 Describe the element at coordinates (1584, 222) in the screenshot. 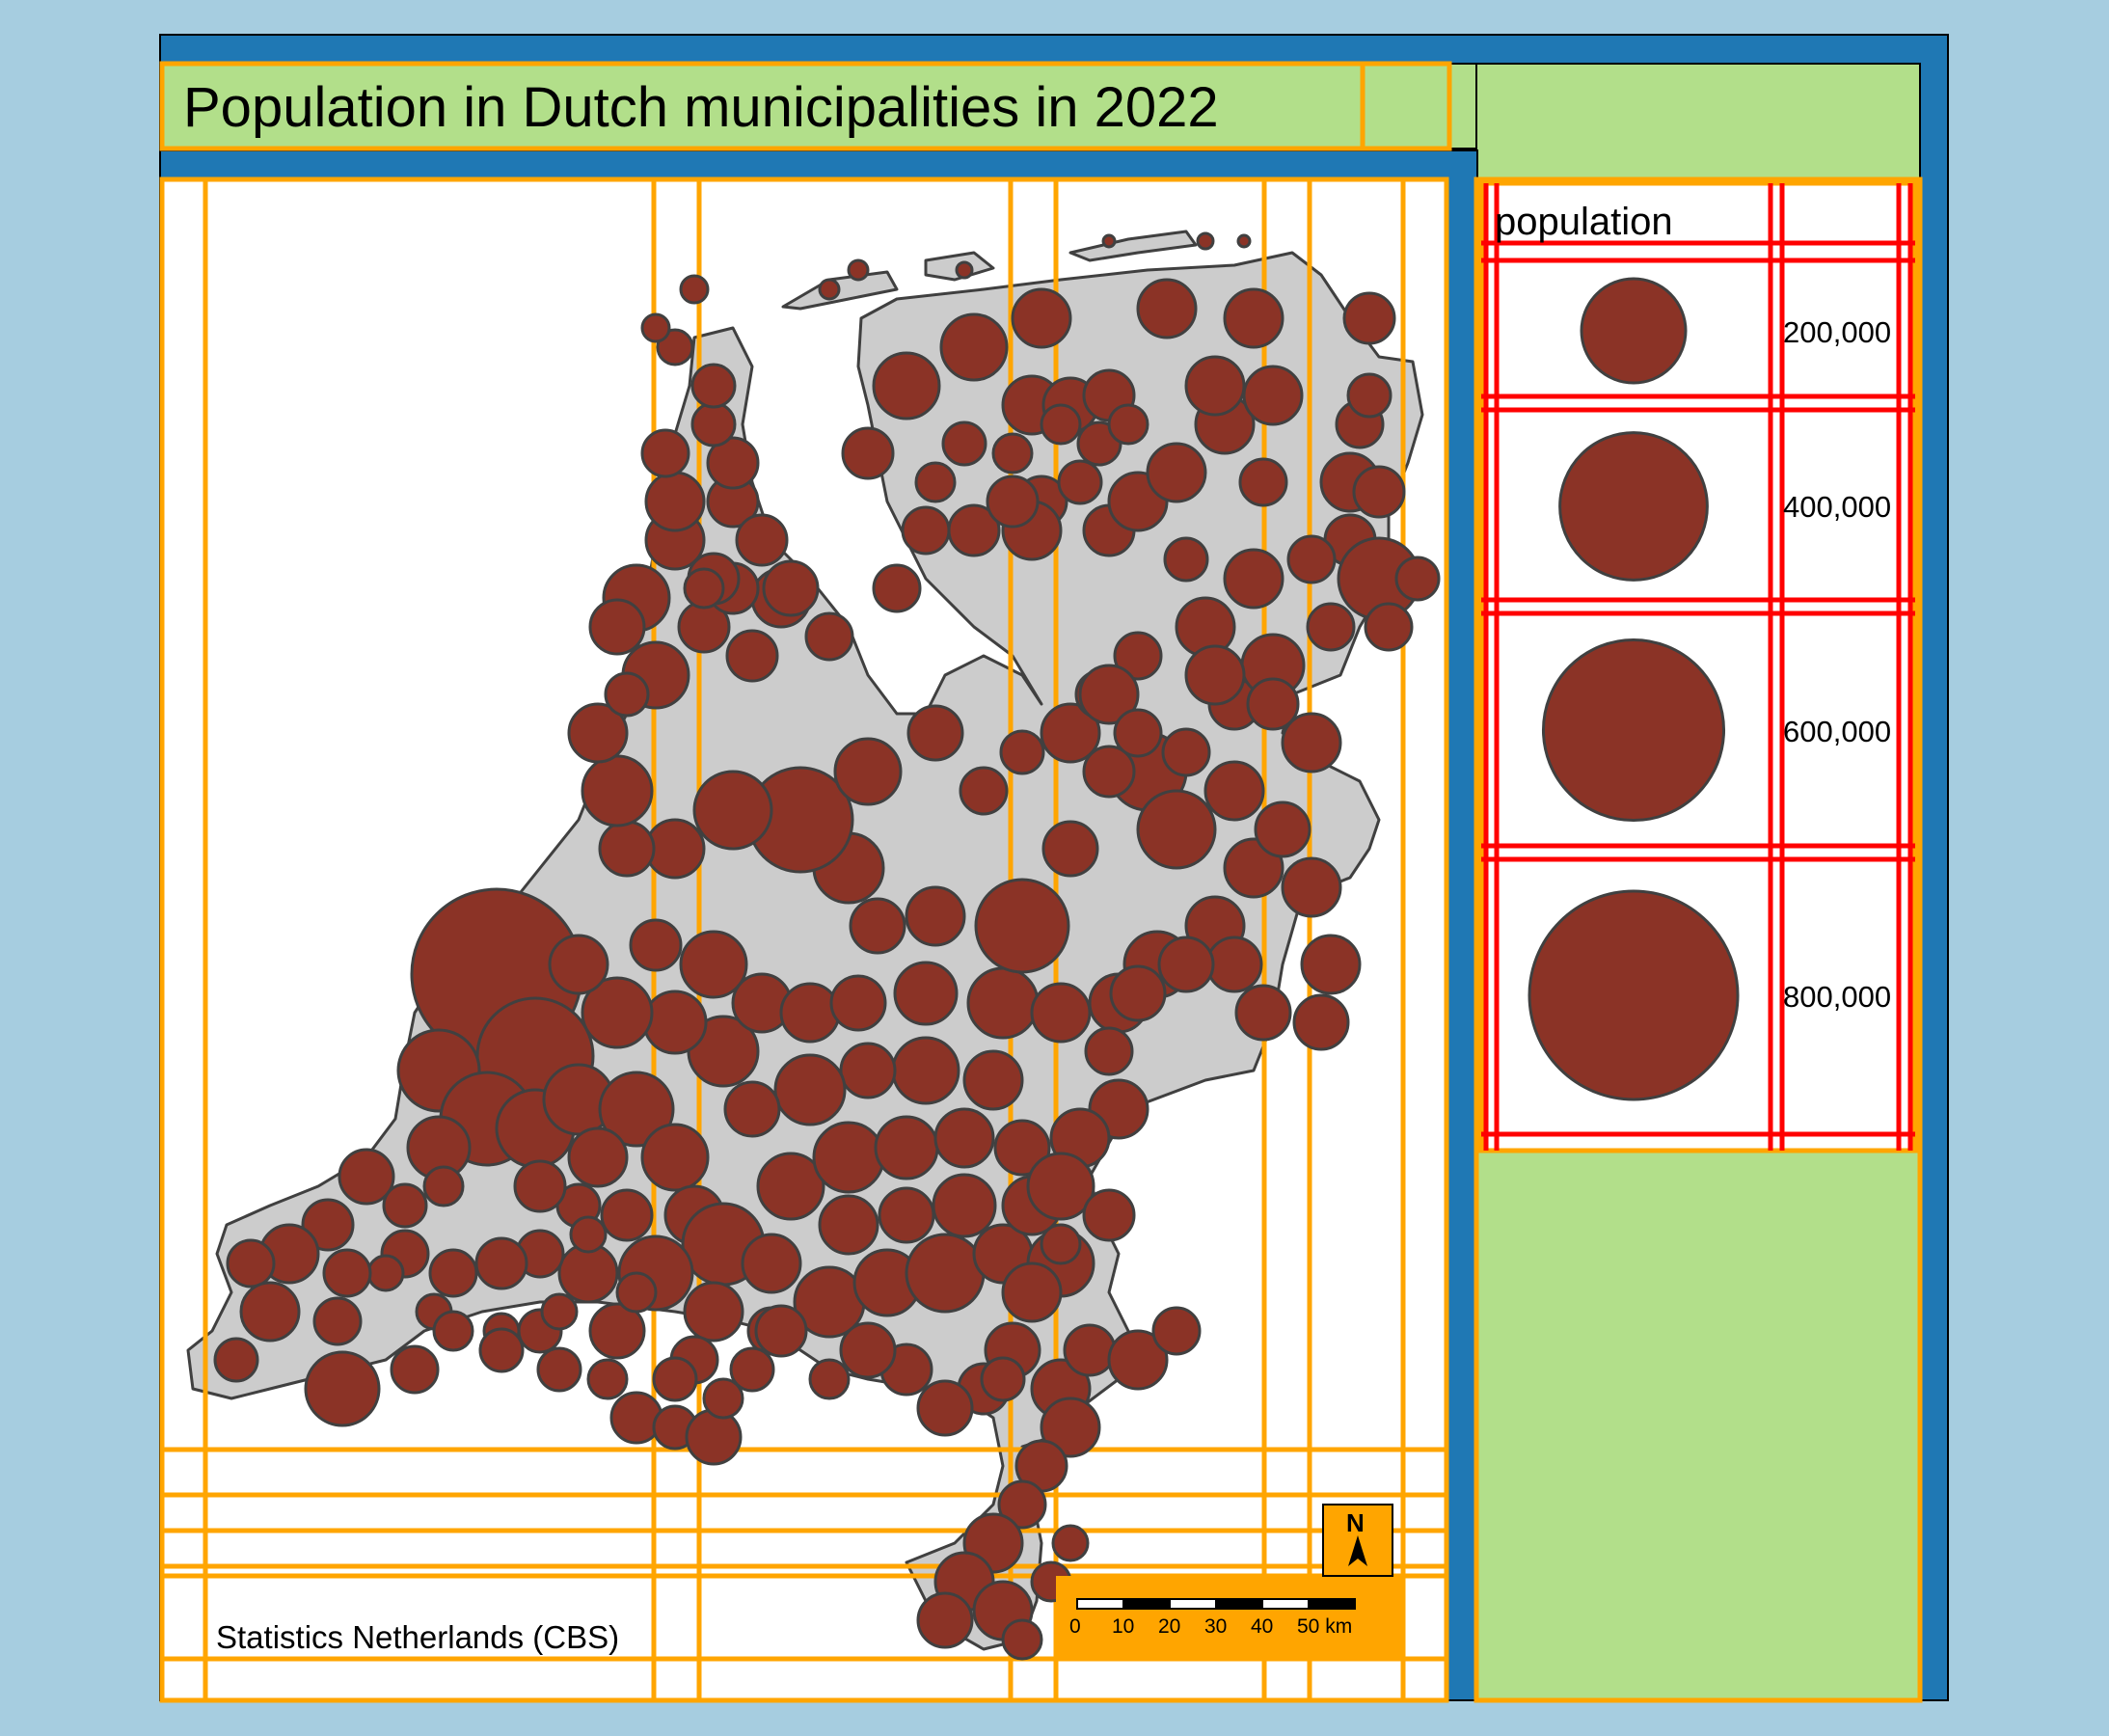

I see `legend-title: population` at that location.